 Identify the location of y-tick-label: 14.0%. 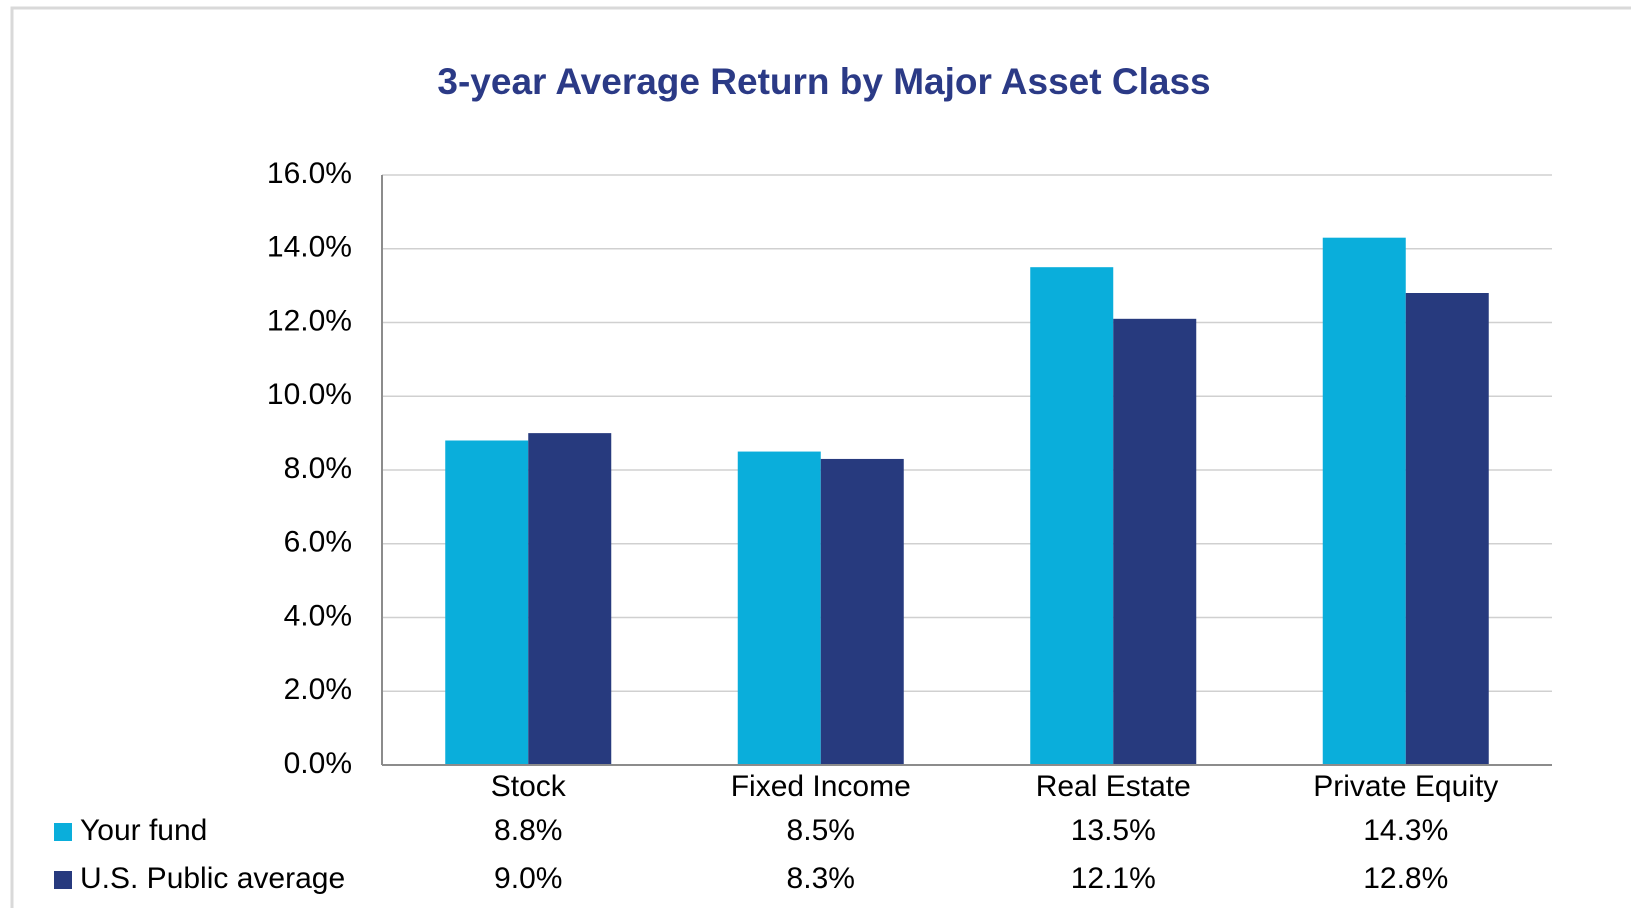
(309, 247).